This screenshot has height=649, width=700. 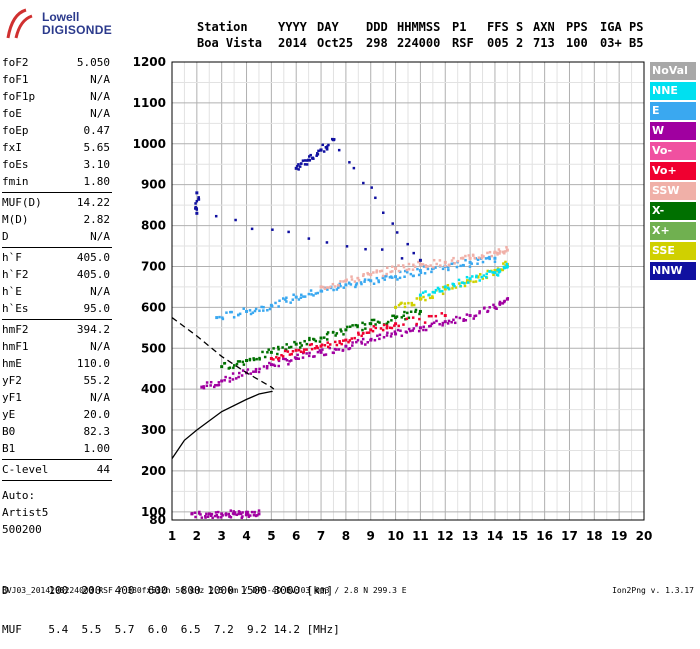 What do you see at coordinates (93, 363) in the screenshot?
I see `param-value: 110.0` at bounding box center [93, 363].